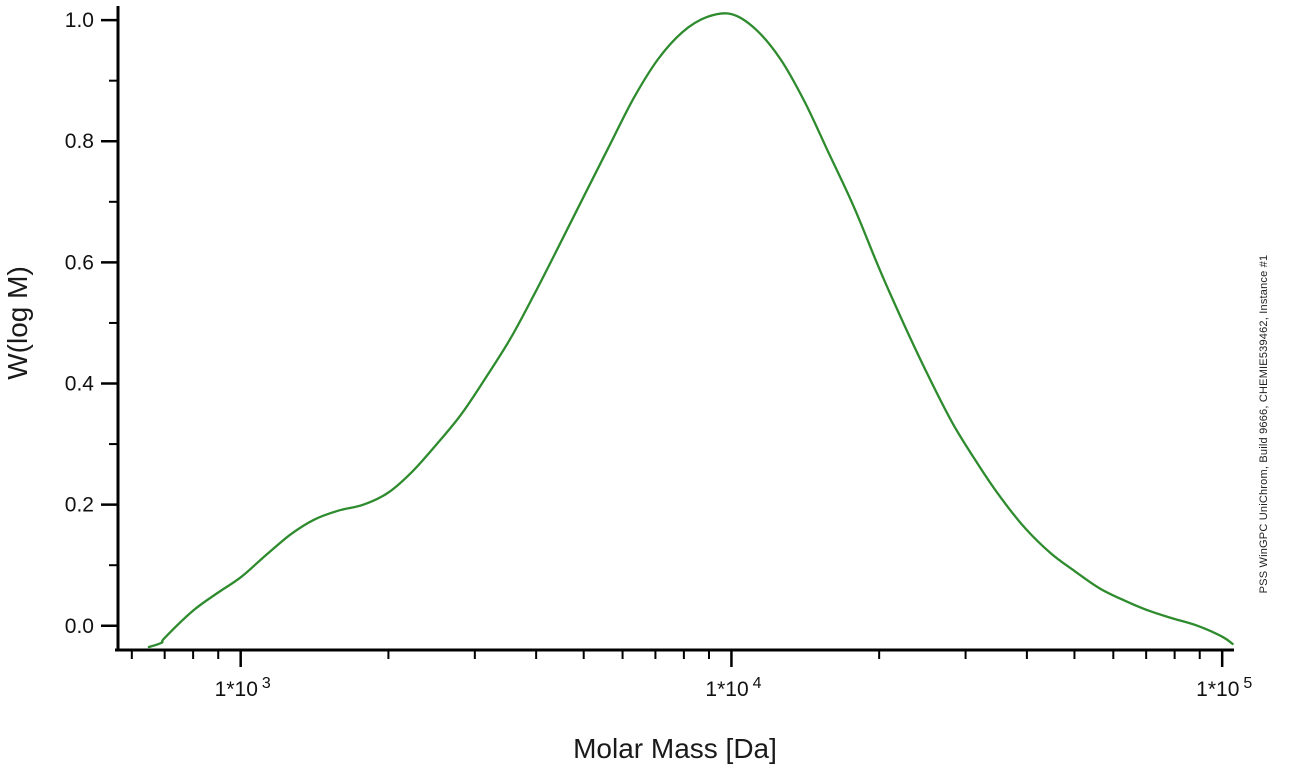  I want to click on x-axis-major-ticks: 1*10 3 1*10 4 1*10 5, so click(733, 675).